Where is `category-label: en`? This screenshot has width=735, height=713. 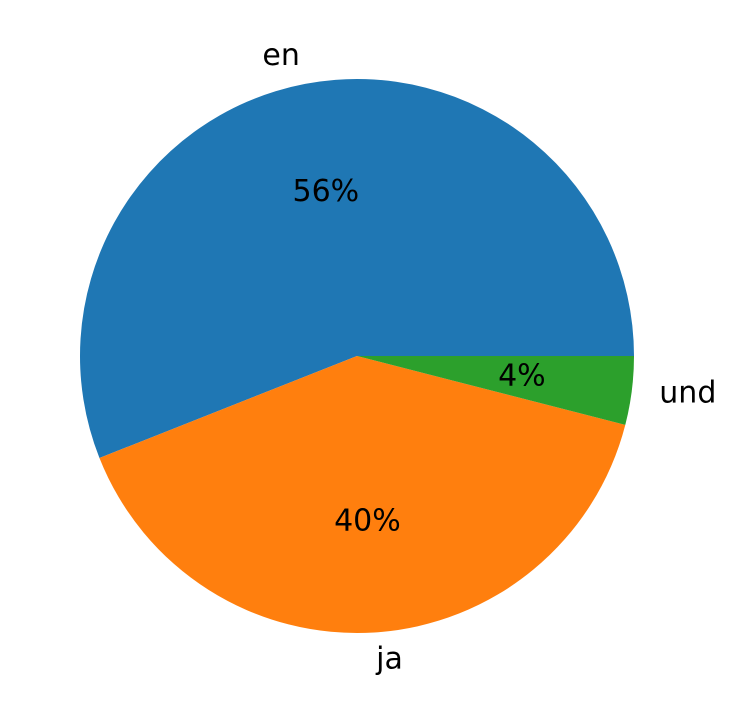
category-label: en is located at coordinates (280, 55).